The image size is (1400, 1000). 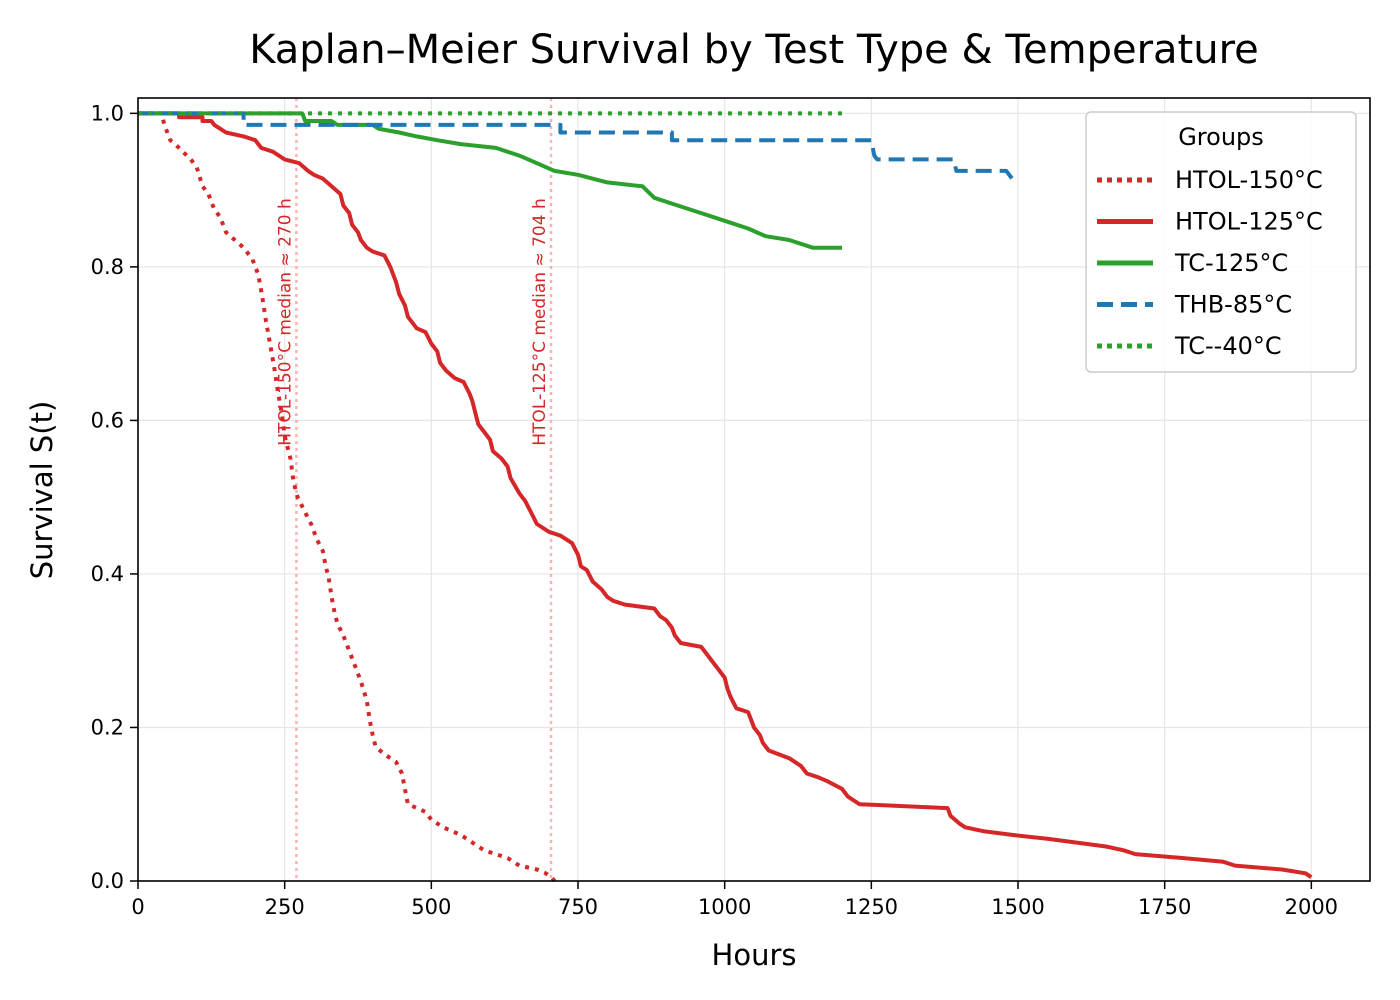 I want to click on x-tick-label: 250, so click(x=285, y=907).